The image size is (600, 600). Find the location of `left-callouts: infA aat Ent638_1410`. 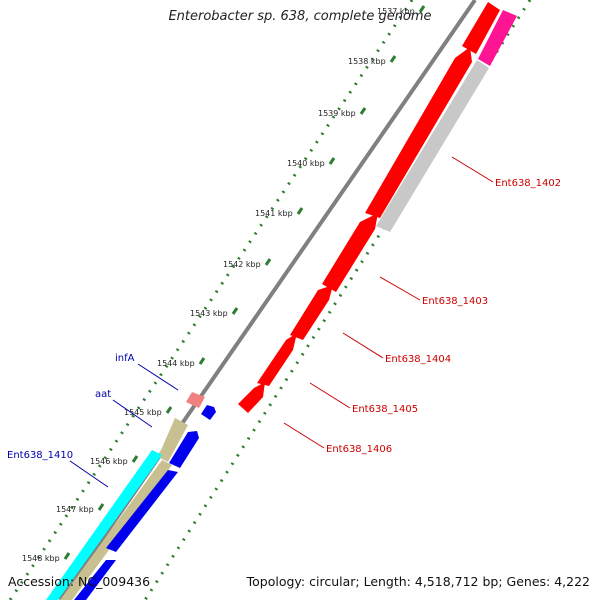

left-callouts: infA aat Ent638_1410 is located at coordinates (93, 420).